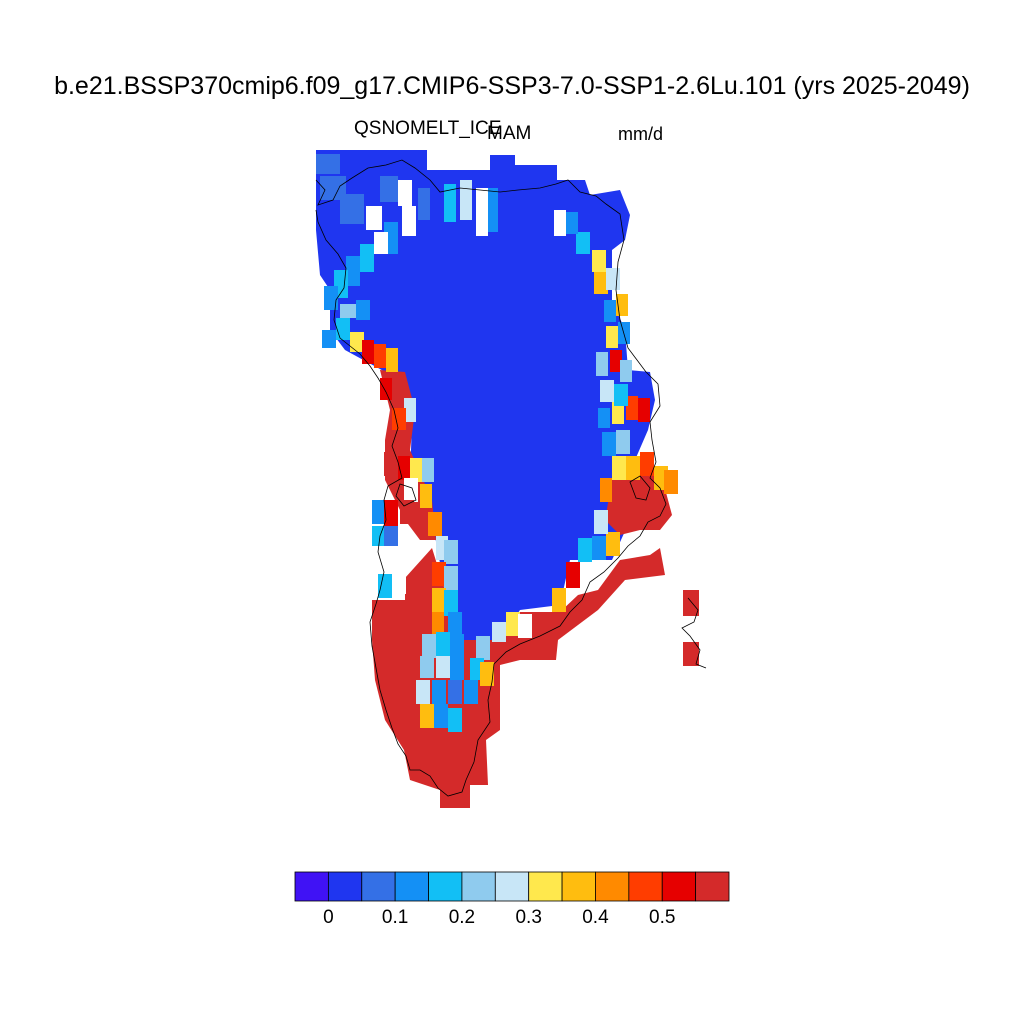 The height and width of the screenshot is (1024, 1024). Describe the element at coordinates (428, 128) in the screenshot. I see `variable-label: QSNOMELT_ICE` at that location.